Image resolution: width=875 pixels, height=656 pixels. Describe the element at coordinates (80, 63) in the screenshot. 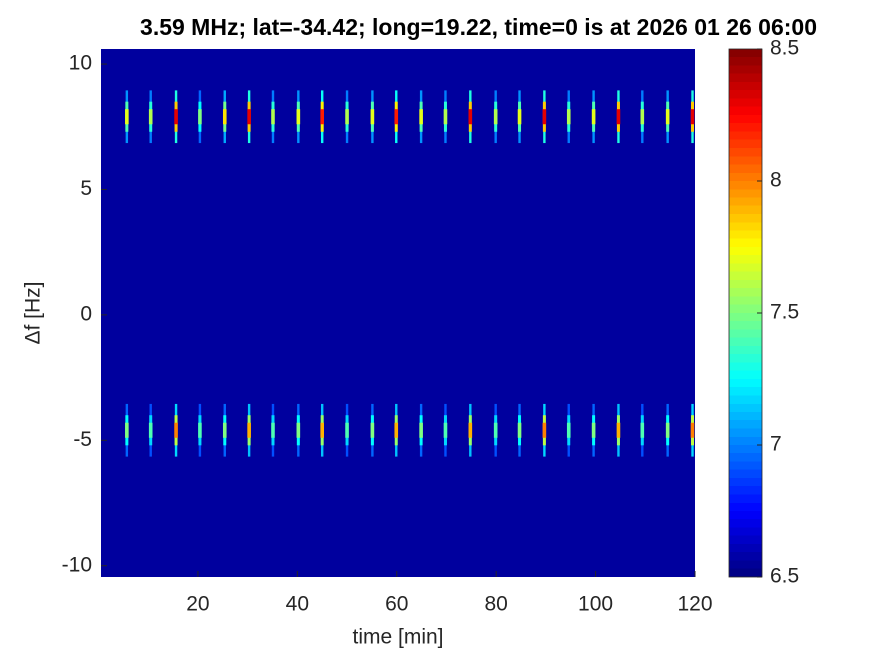

I see `y-tick-label: 10` at that location.